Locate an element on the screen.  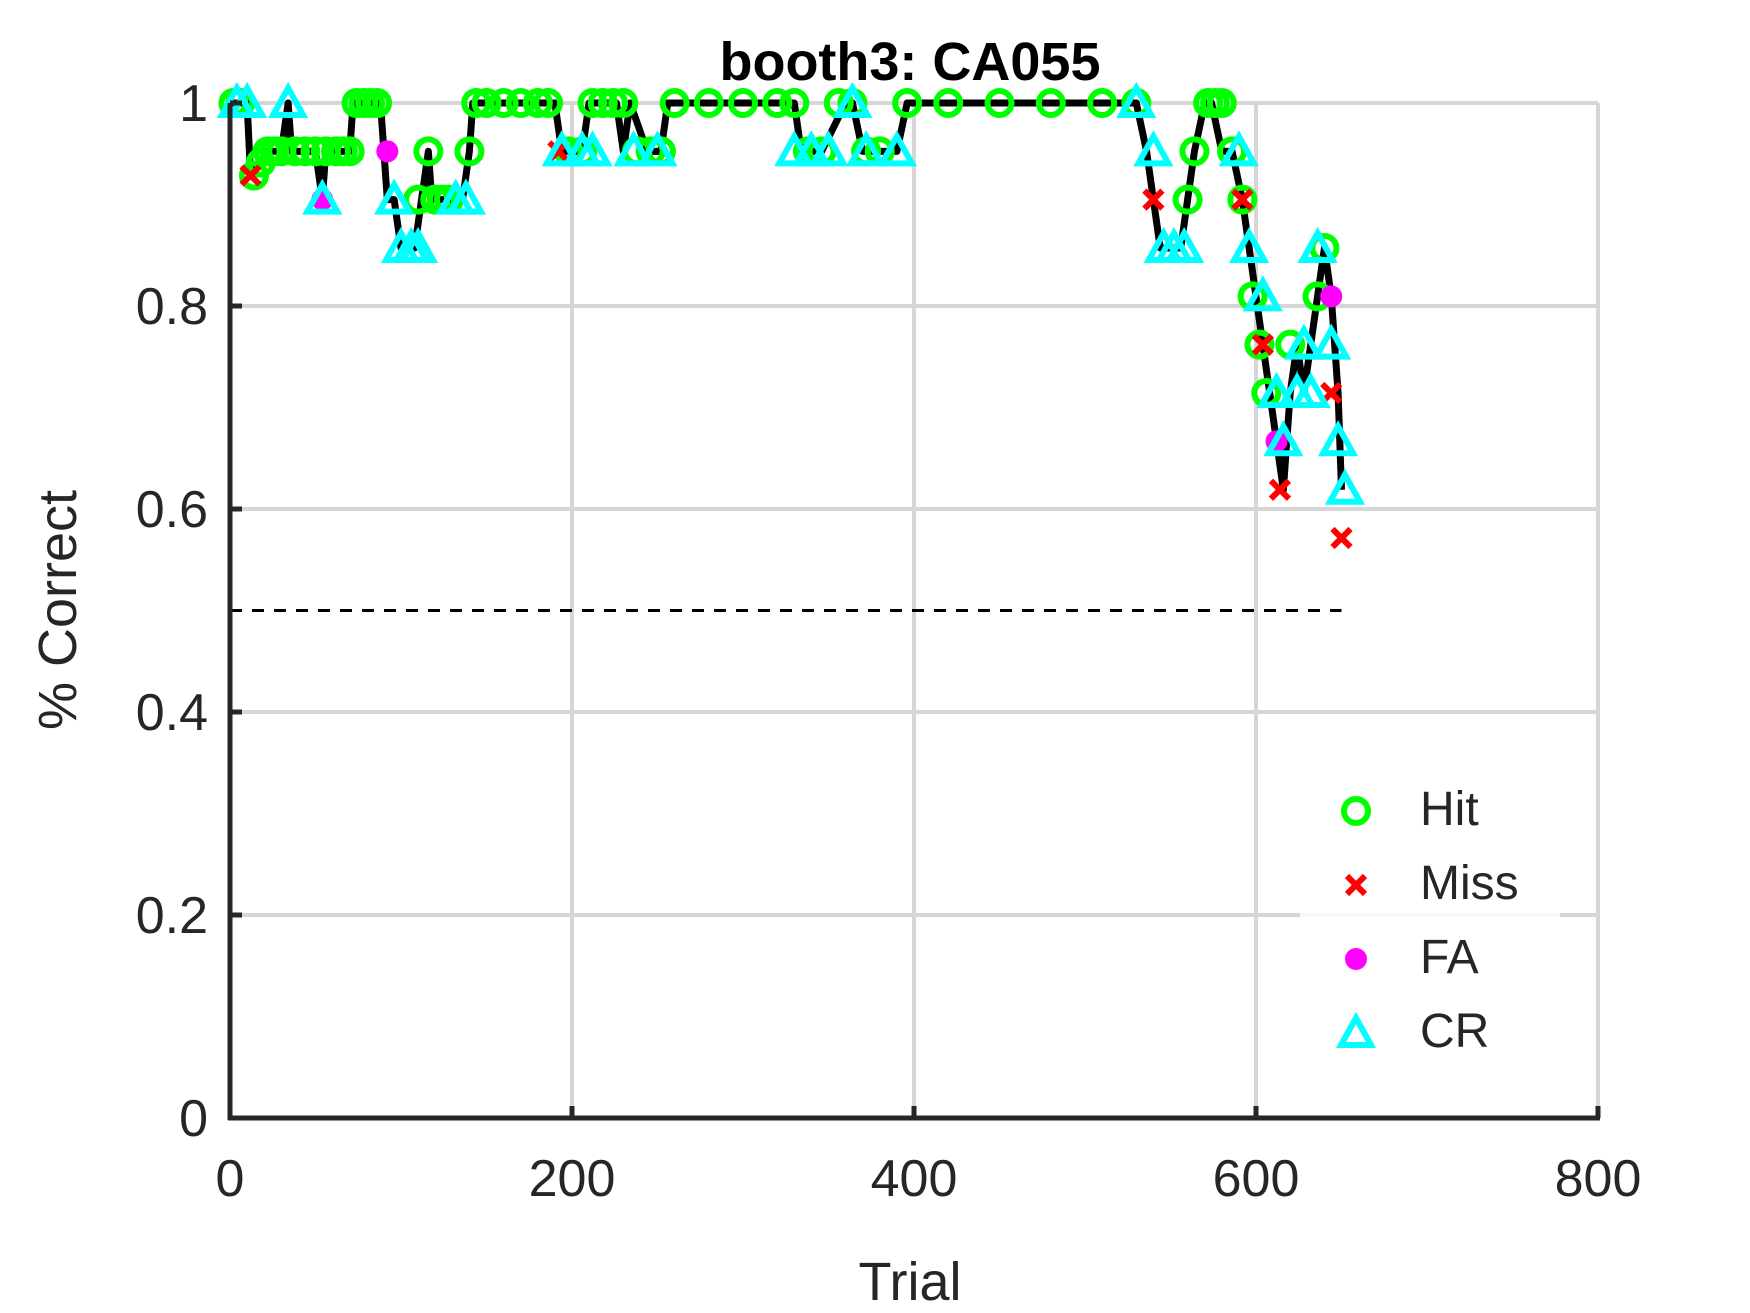
y-tick-label: 0 is located at coordinates (193, 1119).